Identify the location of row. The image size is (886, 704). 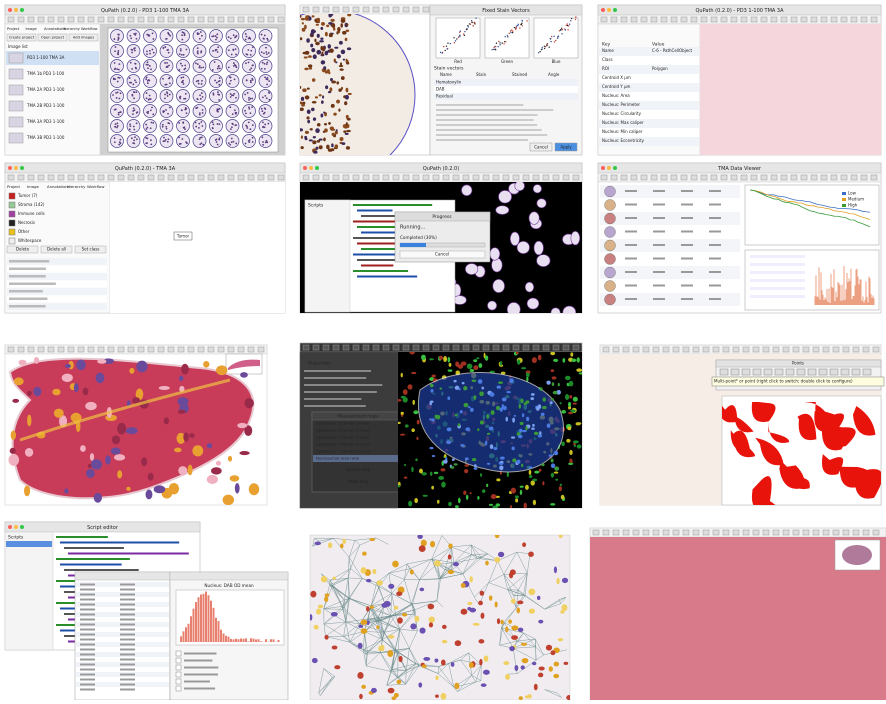
(506, 96).